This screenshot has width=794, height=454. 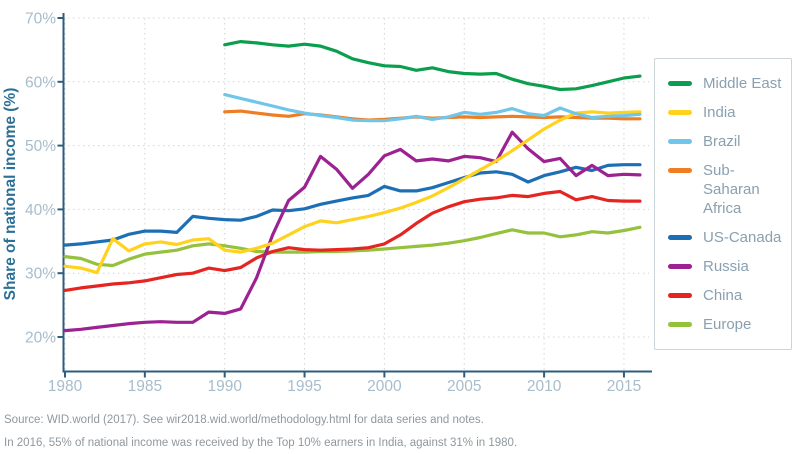 I want to click on y-axis-title: Share of national income (%), so click(x=10, y=194).